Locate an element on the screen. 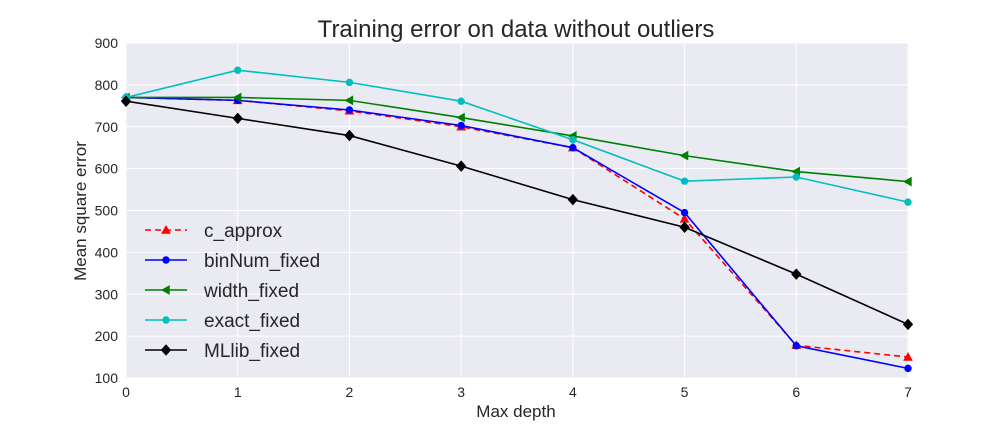 The height and width of the screenshot is (437, 1008). x-tick-label: 2 is located at coordinates (350, 392).